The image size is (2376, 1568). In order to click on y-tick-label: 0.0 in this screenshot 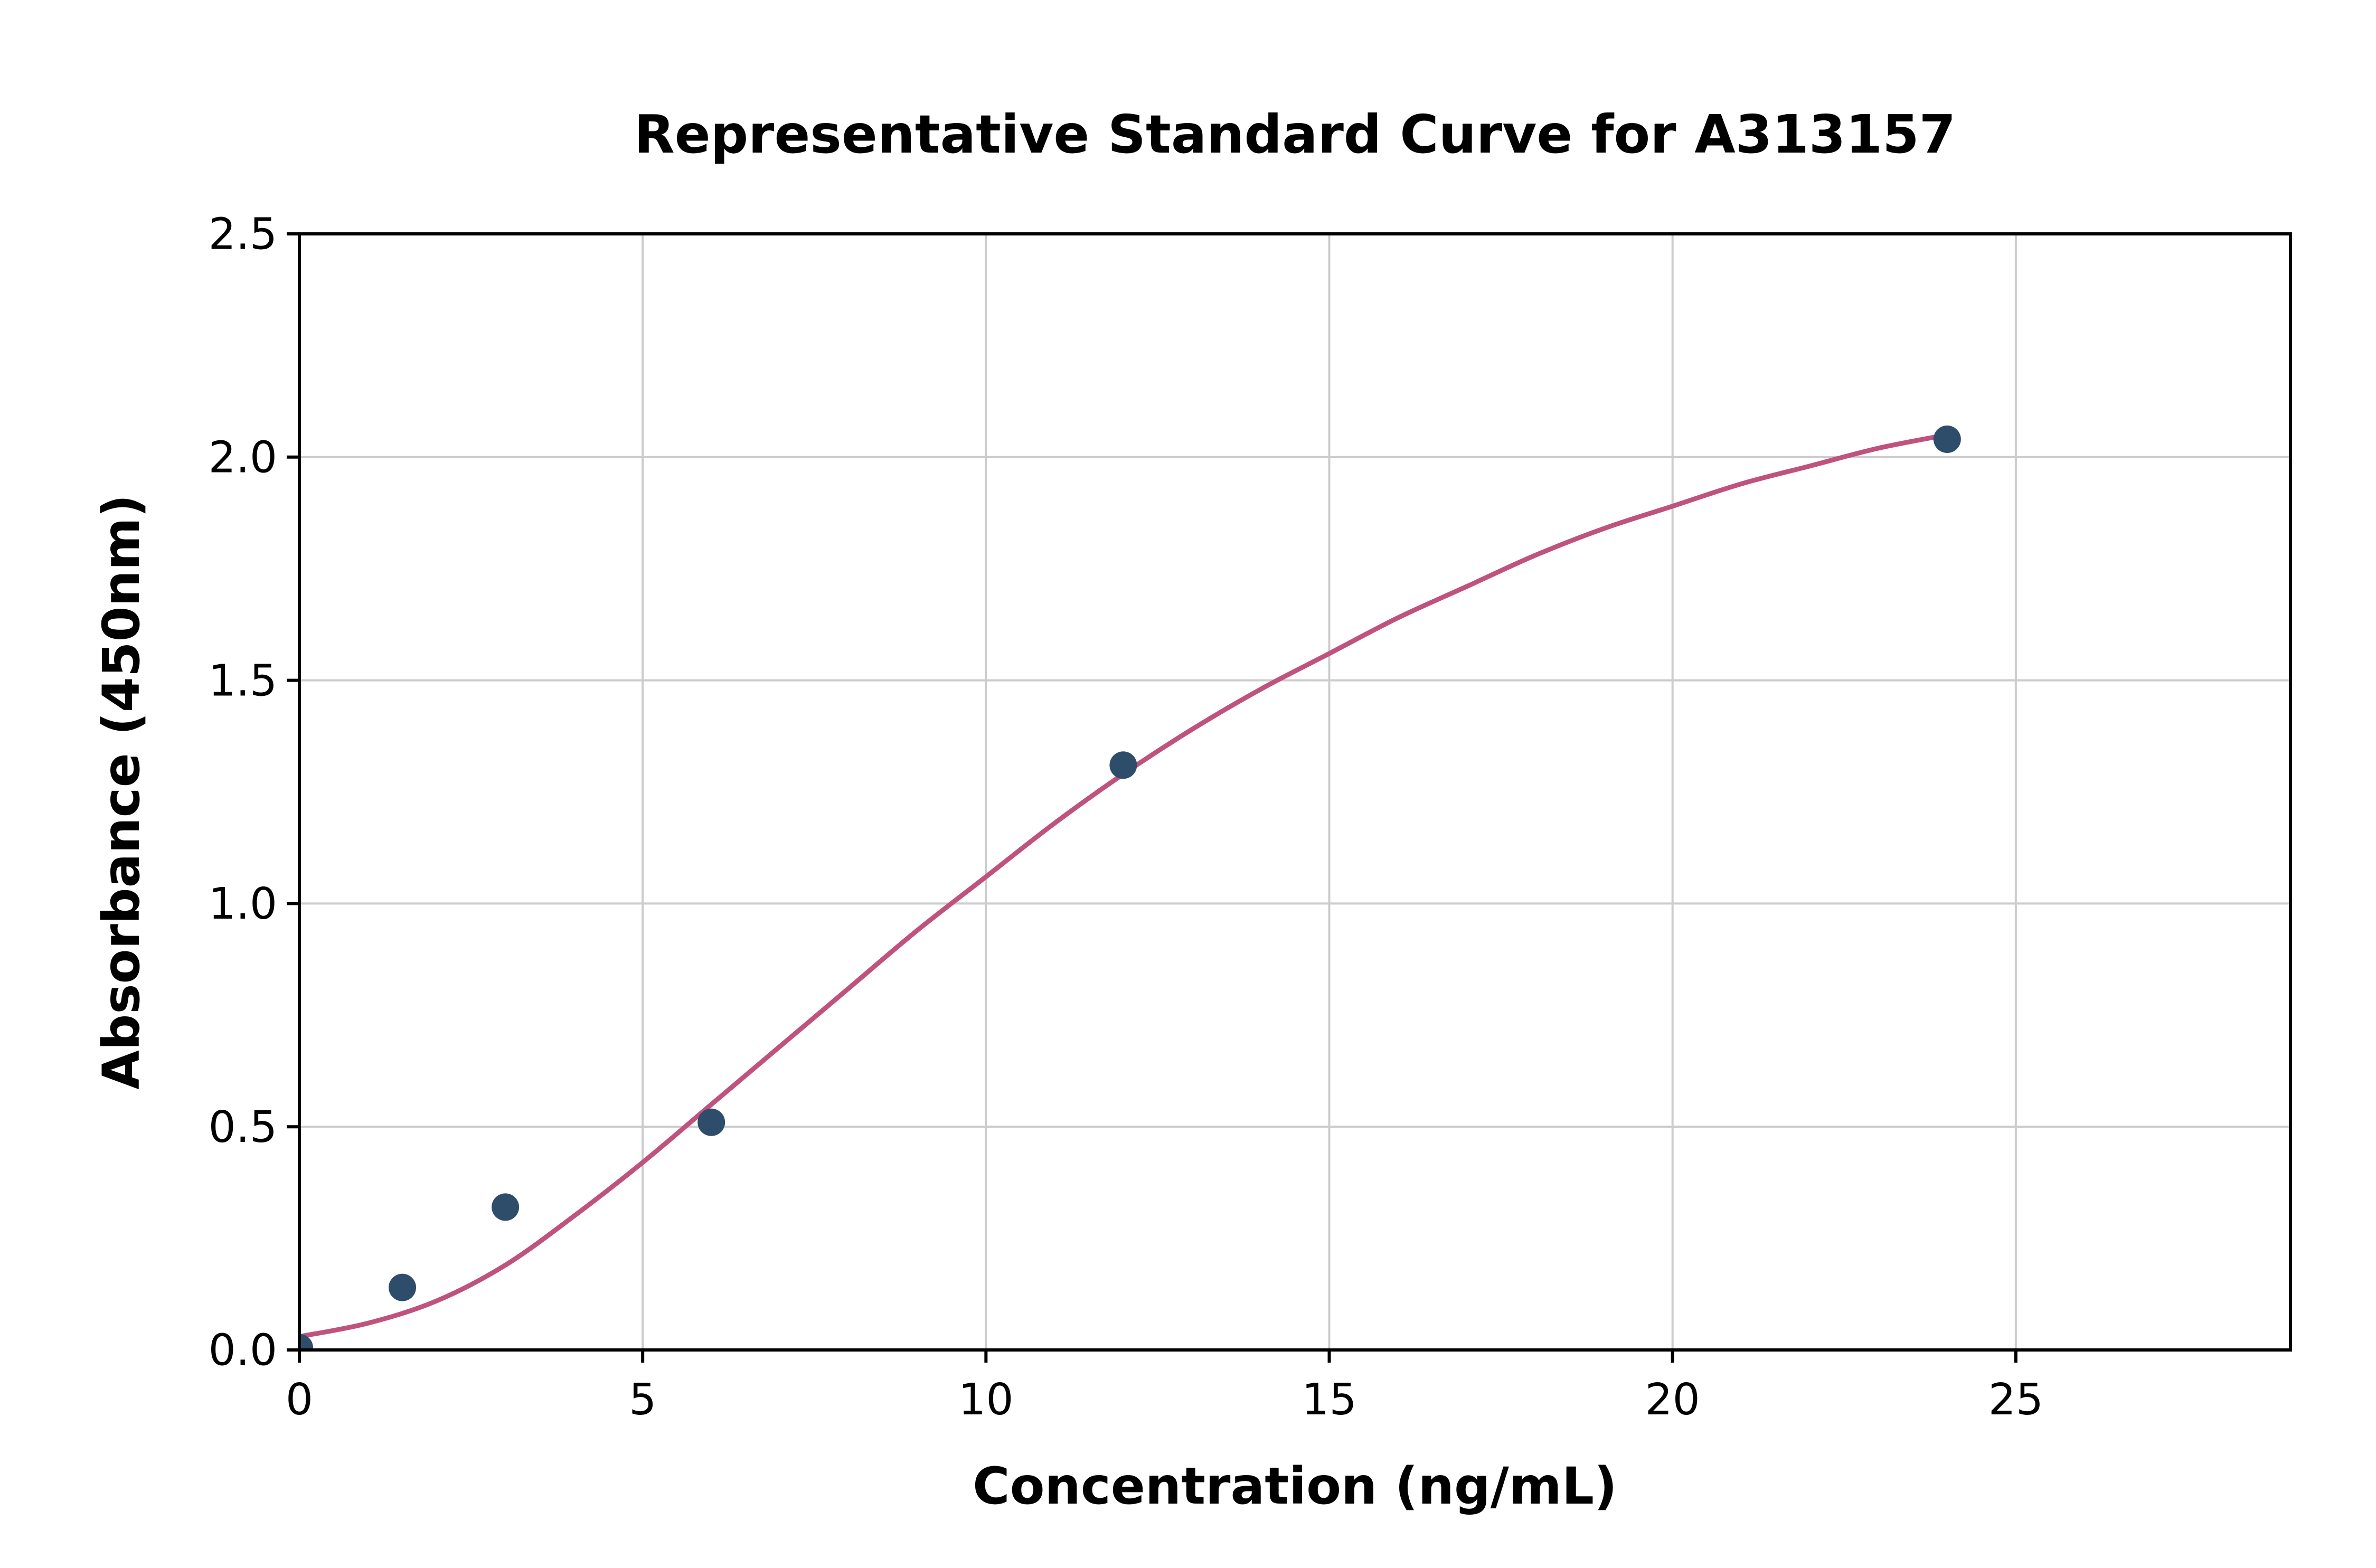, I will do `click(243, 1351)`.